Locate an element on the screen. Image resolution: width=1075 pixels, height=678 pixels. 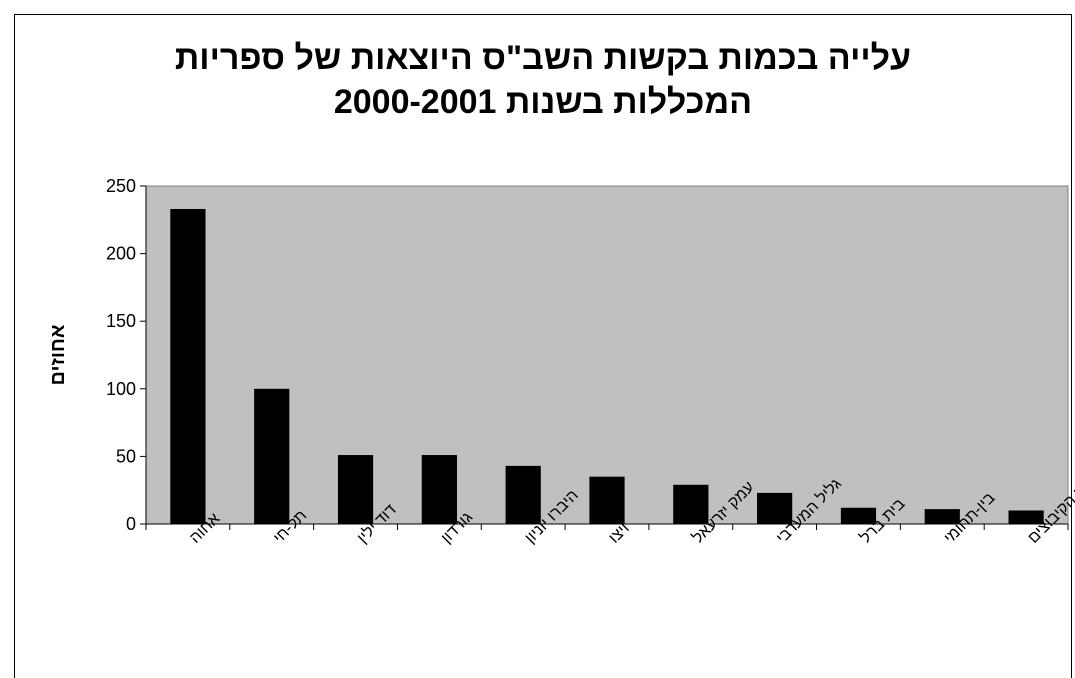
y-axis-title: אחוזים is located at coordinates (58, 354).